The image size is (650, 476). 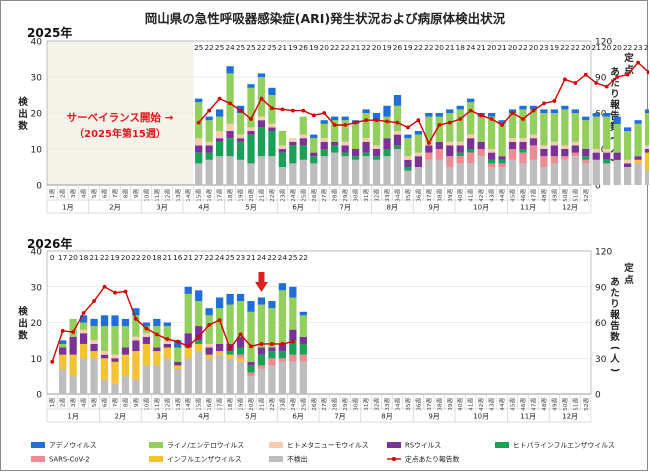 I want to click on month-label: 10月, so click(x=481, y=417).